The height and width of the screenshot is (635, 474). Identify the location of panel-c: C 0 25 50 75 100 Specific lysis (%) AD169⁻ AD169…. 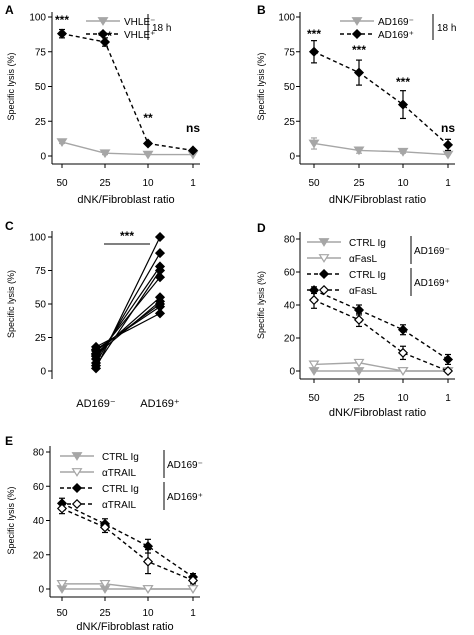
(92, 314).